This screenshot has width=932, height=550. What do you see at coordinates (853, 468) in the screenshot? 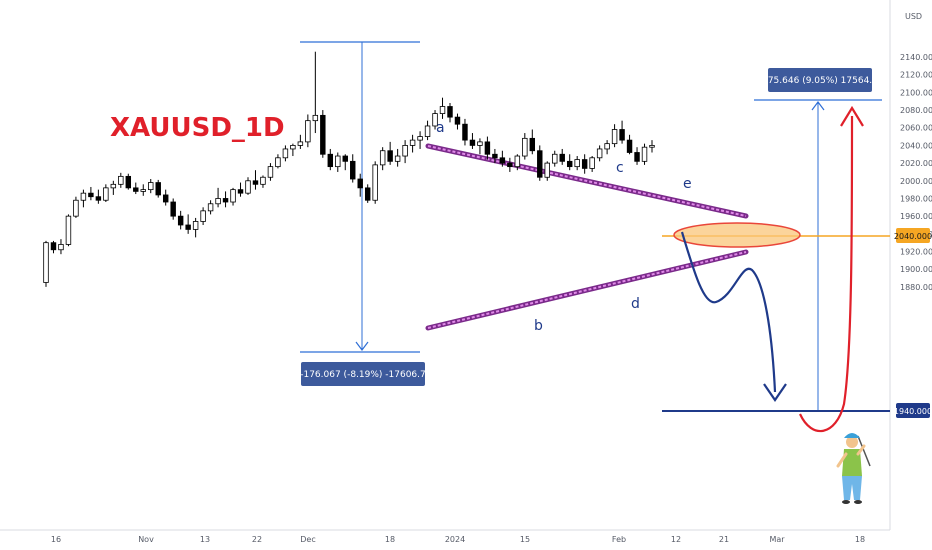
I see `golfer-illustration` at bounding box center [853, 468].